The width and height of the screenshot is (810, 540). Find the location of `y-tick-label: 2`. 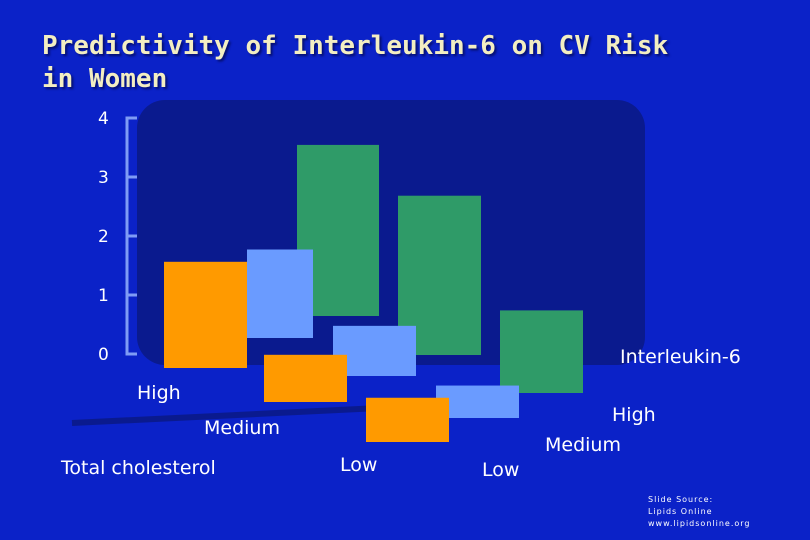

y-tick-label: 2 is located at coordinates (103, 237).